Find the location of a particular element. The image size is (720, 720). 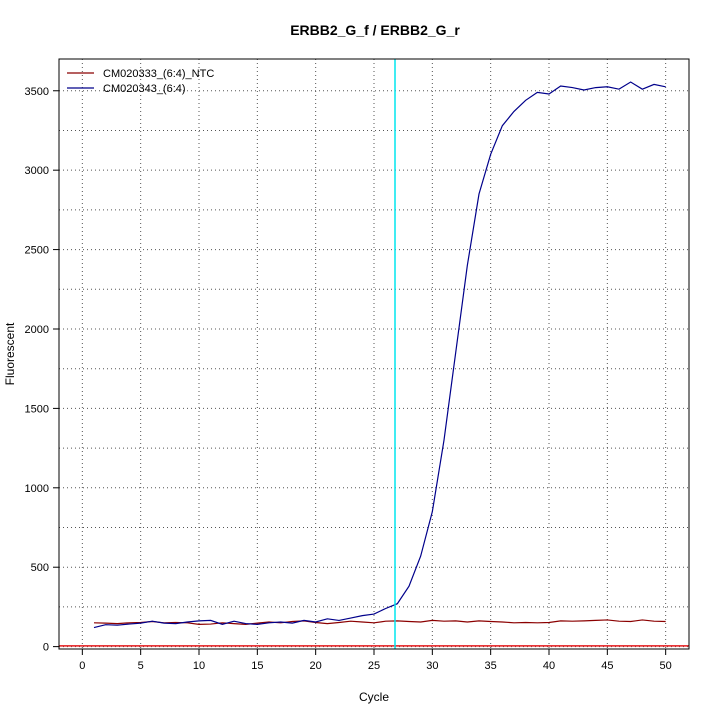

chart-title: ERBB2_G_f / ERBB2_G_r is located at coordinates (375, 30).